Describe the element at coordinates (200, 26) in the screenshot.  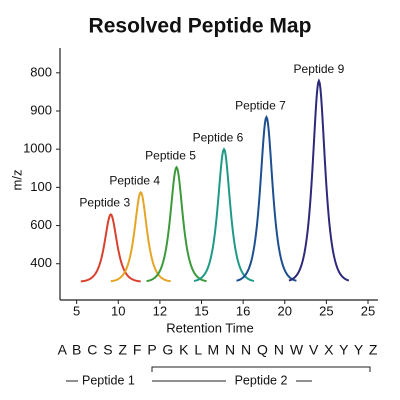
I see `chart-title: Resolved Peptide Map` at that location.